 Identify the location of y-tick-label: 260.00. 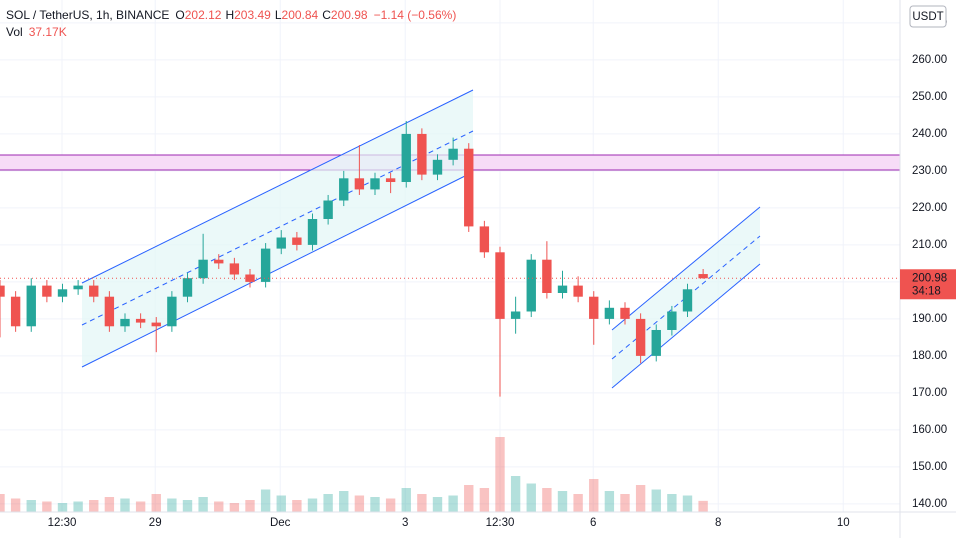
(929, 60).